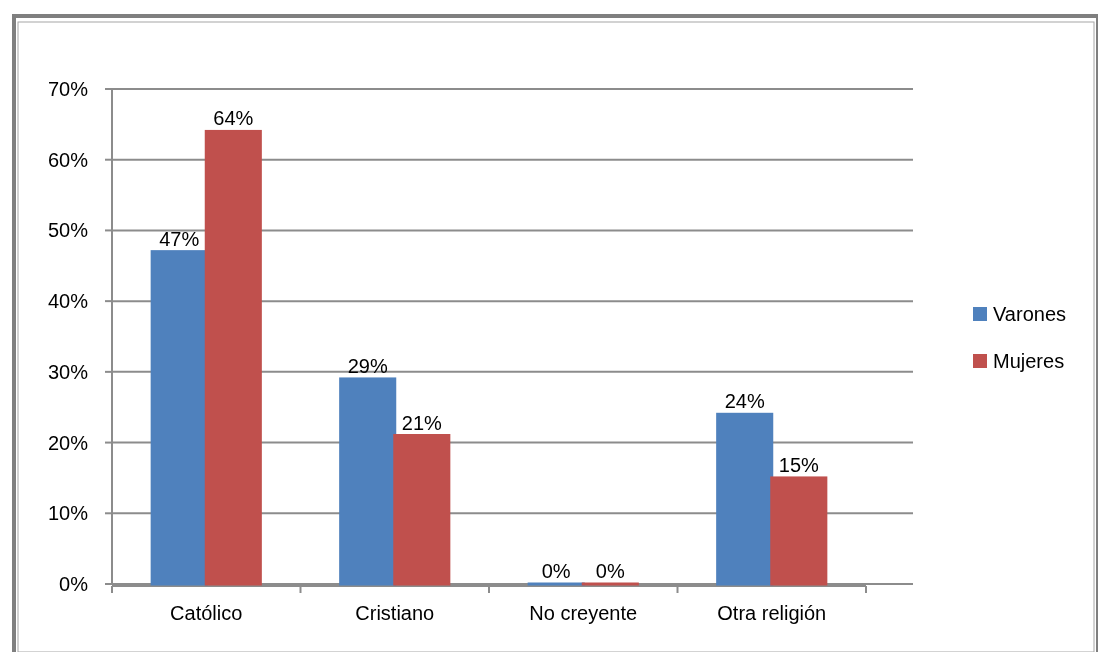  I want to click on y-tick-label: 0%, so click(74, 584).